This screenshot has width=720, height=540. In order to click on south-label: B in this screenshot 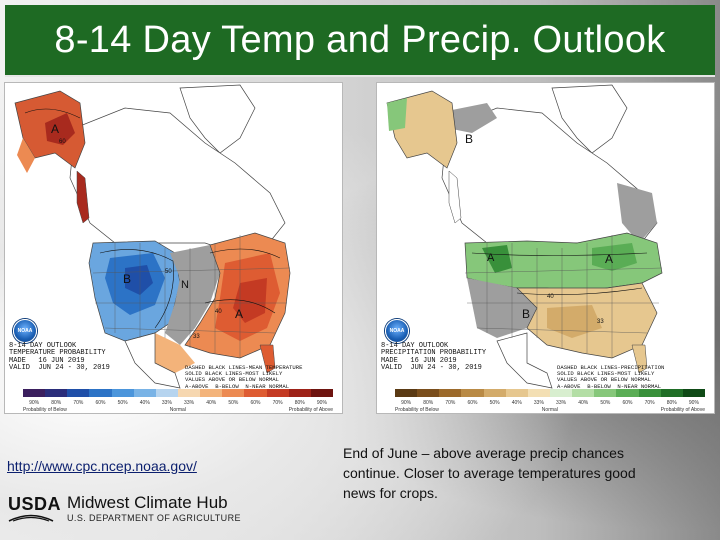, I will do `click(526, 314)`.